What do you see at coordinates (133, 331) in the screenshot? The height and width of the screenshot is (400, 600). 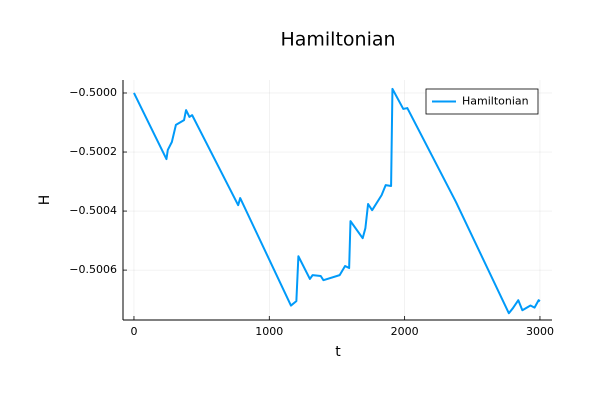 I see `x-tick-label: 0` at bounding box center [133, 331].